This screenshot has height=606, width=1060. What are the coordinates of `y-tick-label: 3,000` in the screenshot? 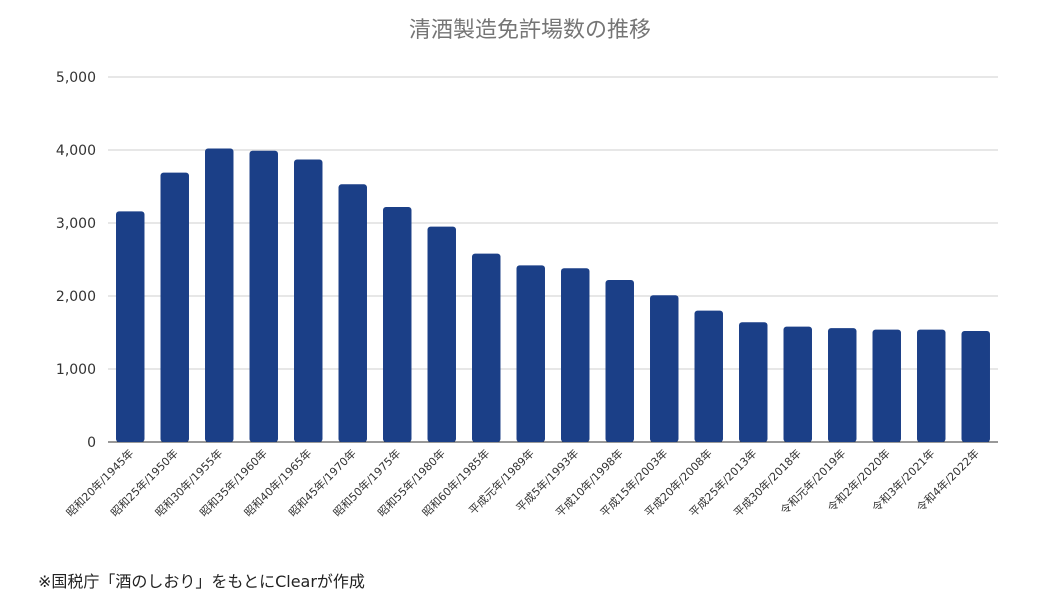 It's located at (76, 224).